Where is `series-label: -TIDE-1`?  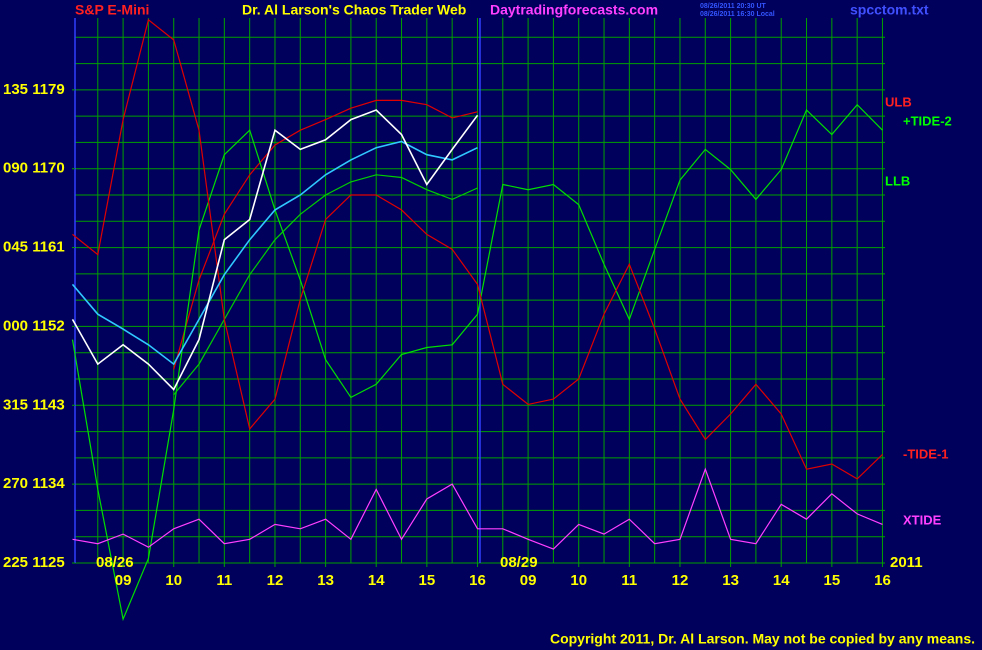 series-label: -TIDE-1 is located at coordinates (926, 453).